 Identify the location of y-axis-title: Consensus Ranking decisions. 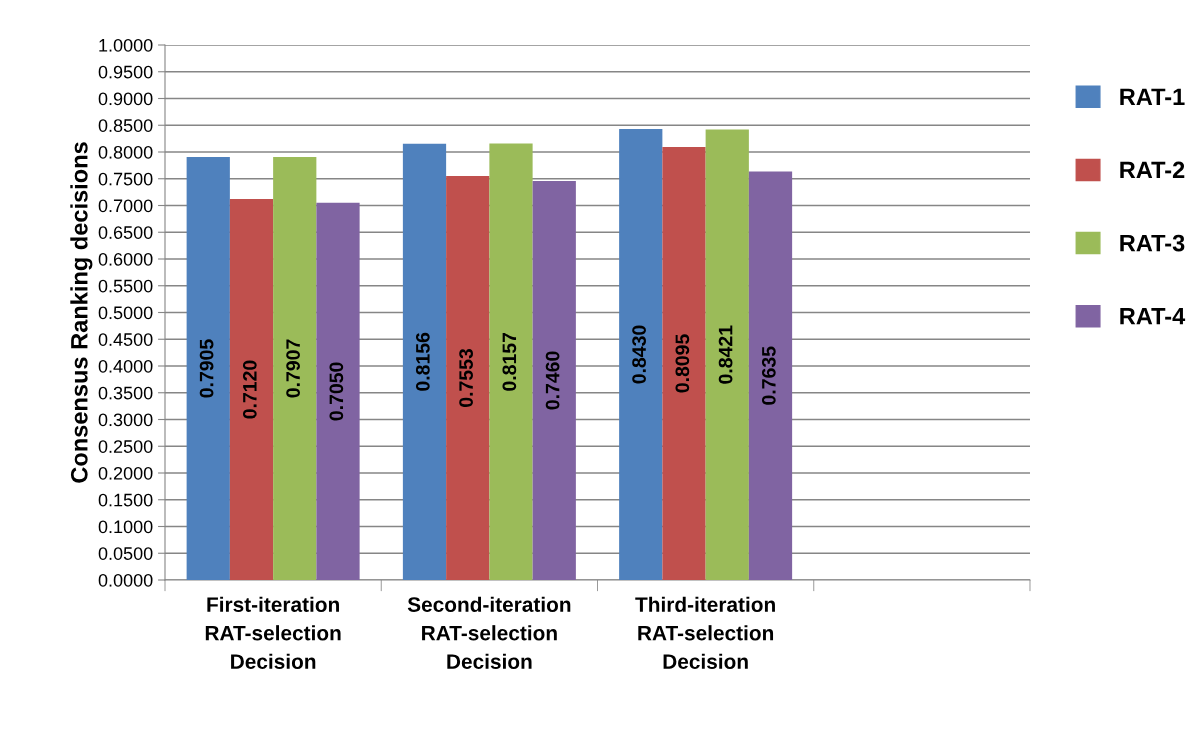
(81, 312).